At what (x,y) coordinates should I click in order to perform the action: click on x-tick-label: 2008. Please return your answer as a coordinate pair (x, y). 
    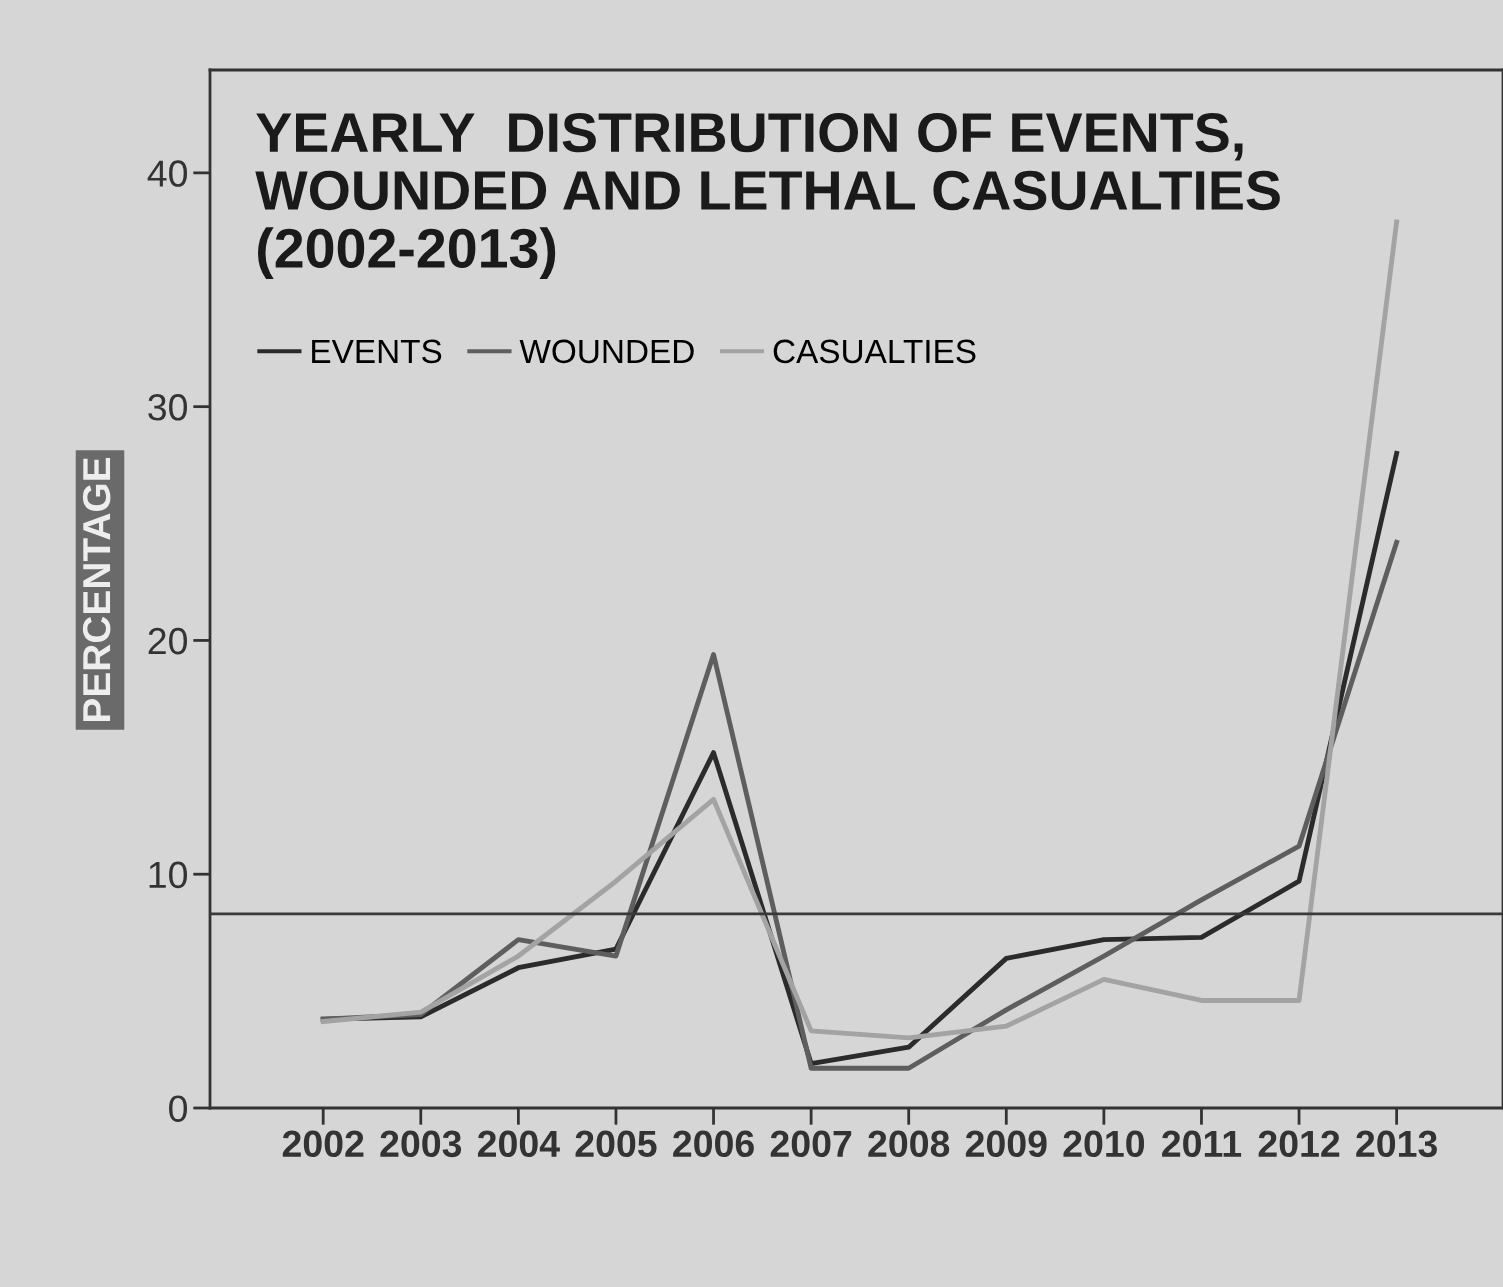
    Looking at the image, I should click on (909, 1144).